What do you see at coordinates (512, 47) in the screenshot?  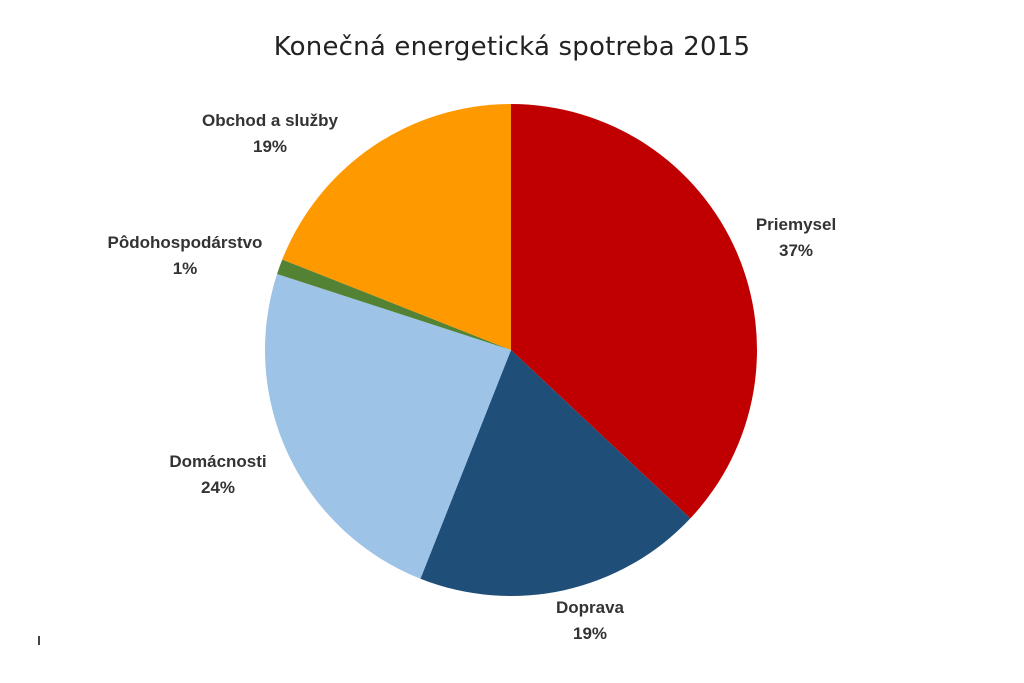 I see `chart-title: Konečná energetická spotreba 2015` at bounding box center [512, 47].